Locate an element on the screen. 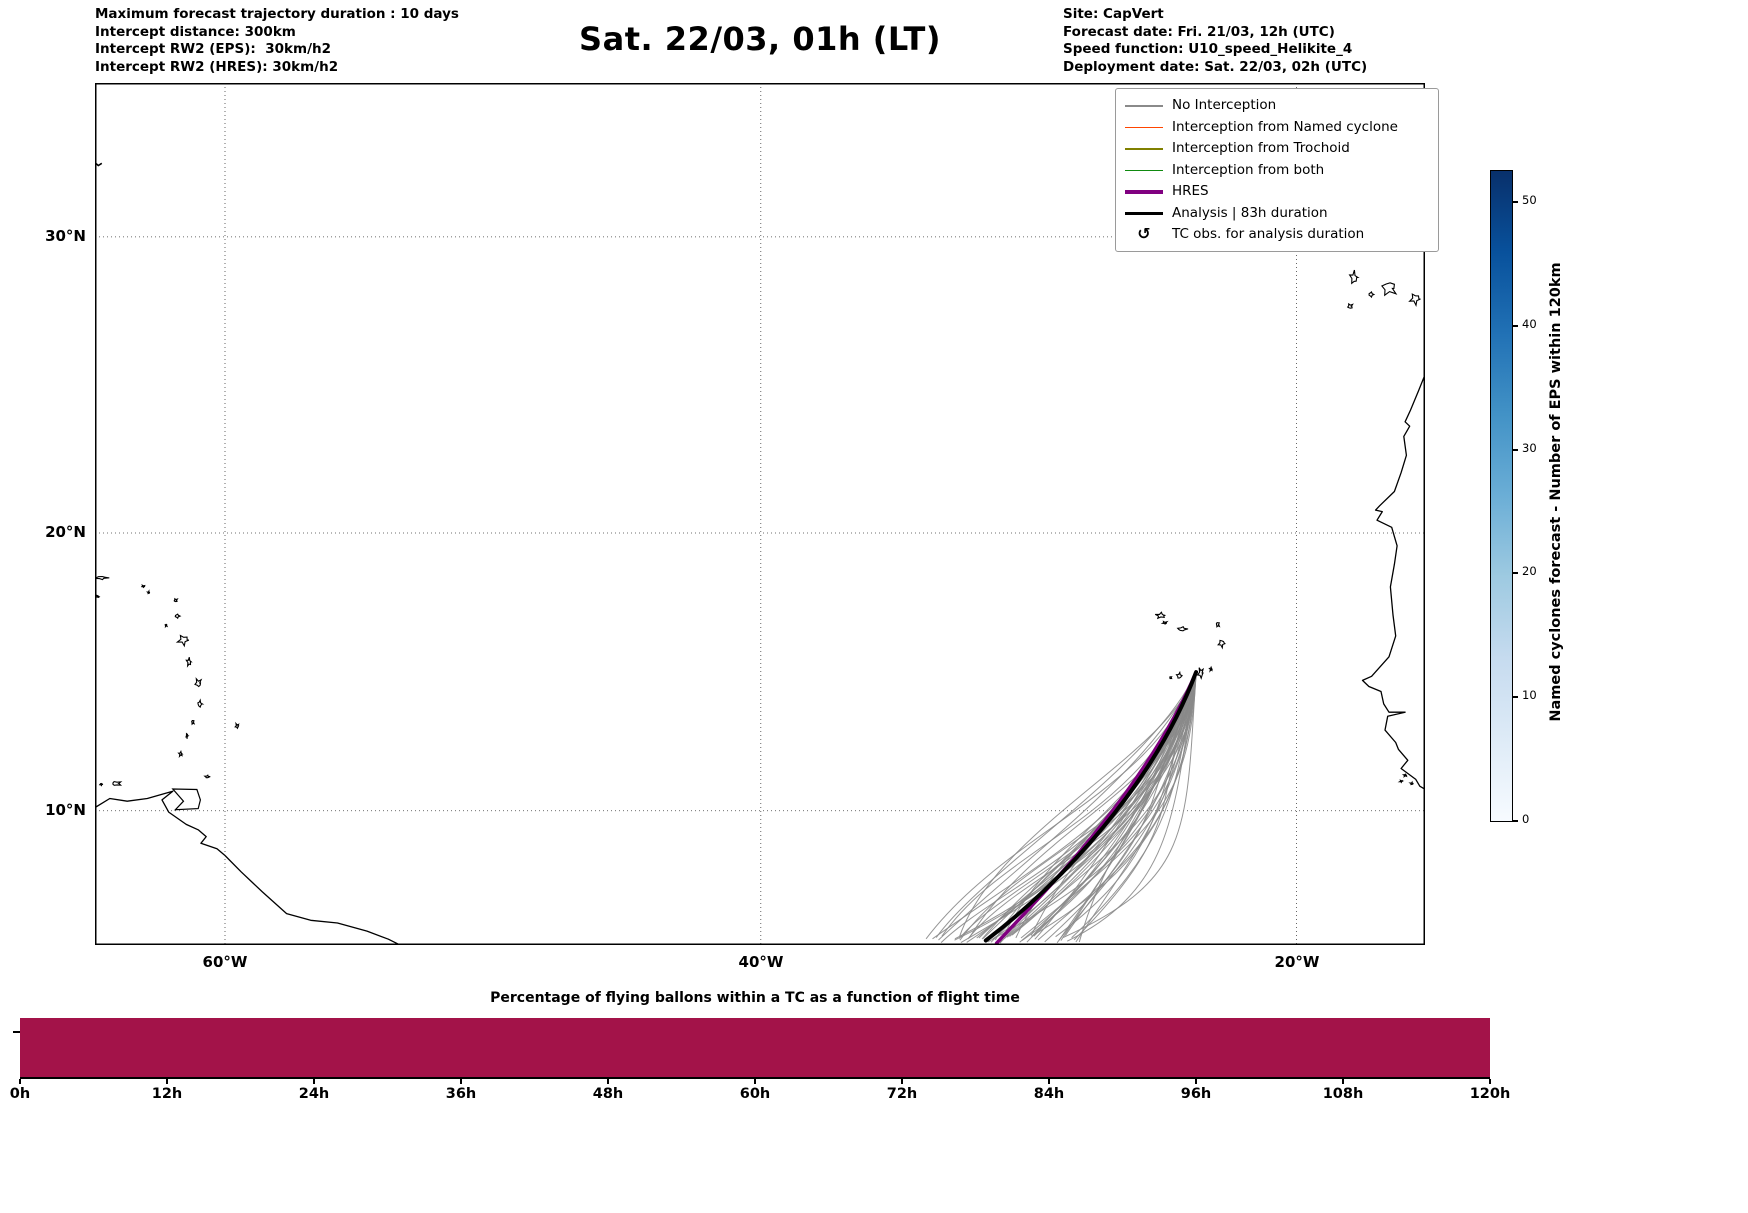  lat-tick-label: 30°N is located at coordinates (65, 236).